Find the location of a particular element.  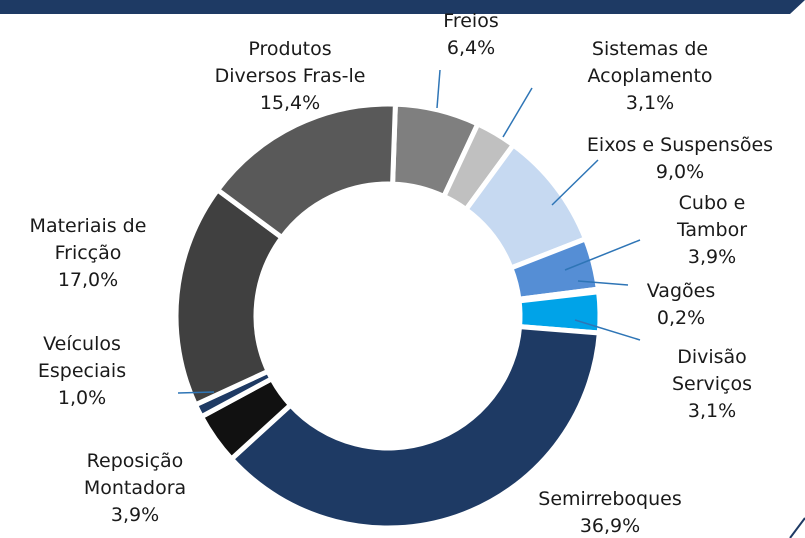

header-band is located at coordinates (402, 7).